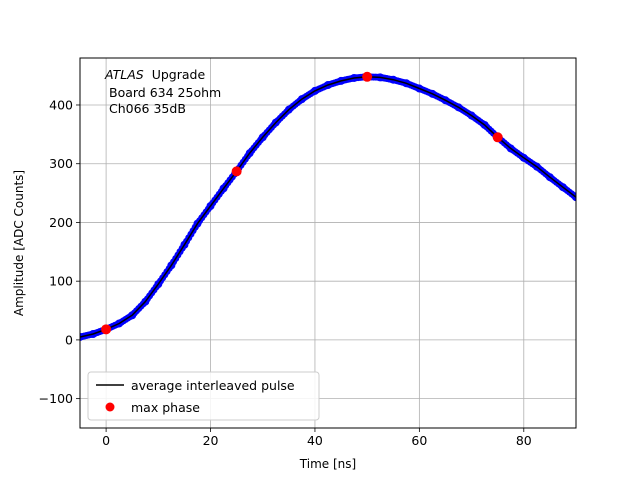 This screenshot has width=640, height=480. What do you see at coordinates (179, 74) in the screenshot?
I see `upgrade-label: Upgrade` at bounding box center [179, 74].